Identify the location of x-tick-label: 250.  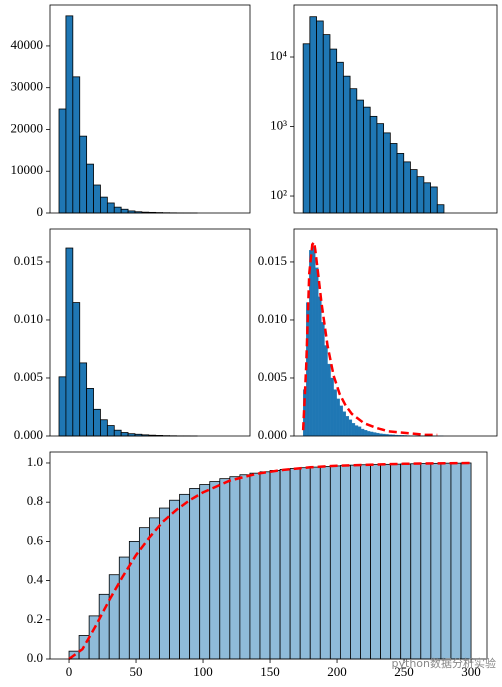
(404, 671).